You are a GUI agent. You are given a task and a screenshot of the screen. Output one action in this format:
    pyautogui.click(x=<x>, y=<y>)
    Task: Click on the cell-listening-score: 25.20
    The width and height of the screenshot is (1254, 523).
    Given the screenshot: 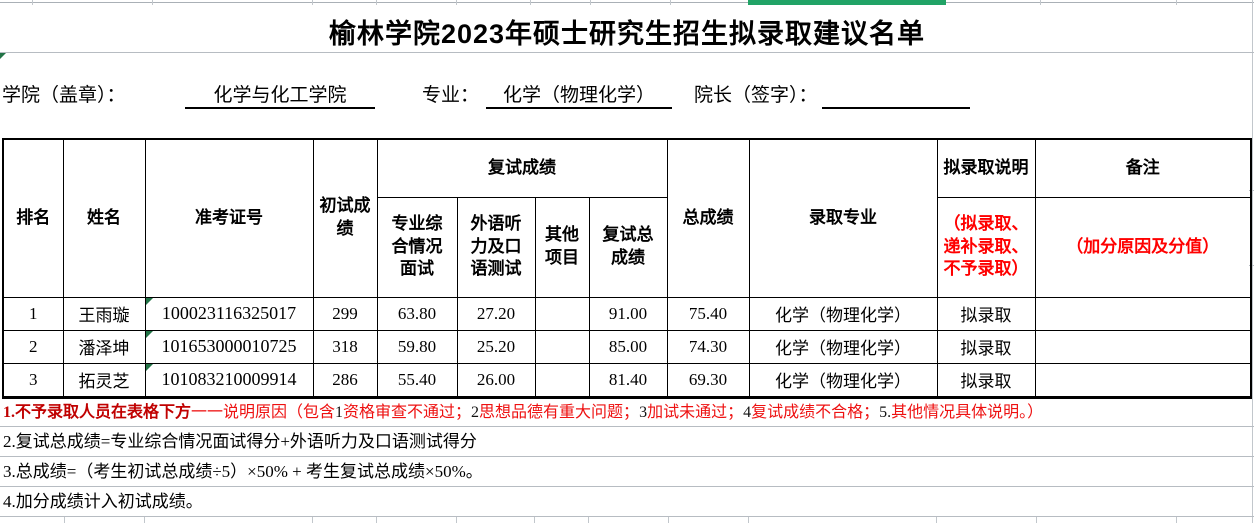 What is the action you would take?
    pyautogui.click(x=496, y=346)
    